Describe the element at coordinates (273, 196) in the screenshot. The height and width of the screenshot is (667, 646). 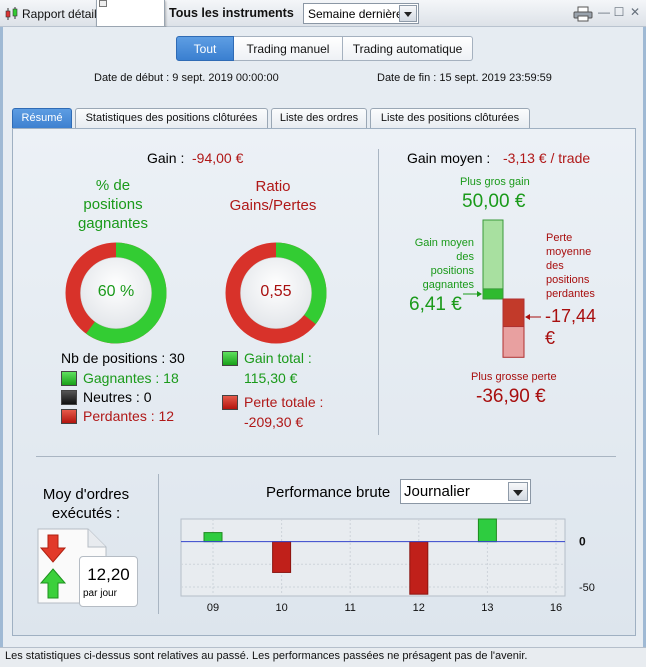
I see `ratio-title: Ratio Gains/Pertes` at that location.